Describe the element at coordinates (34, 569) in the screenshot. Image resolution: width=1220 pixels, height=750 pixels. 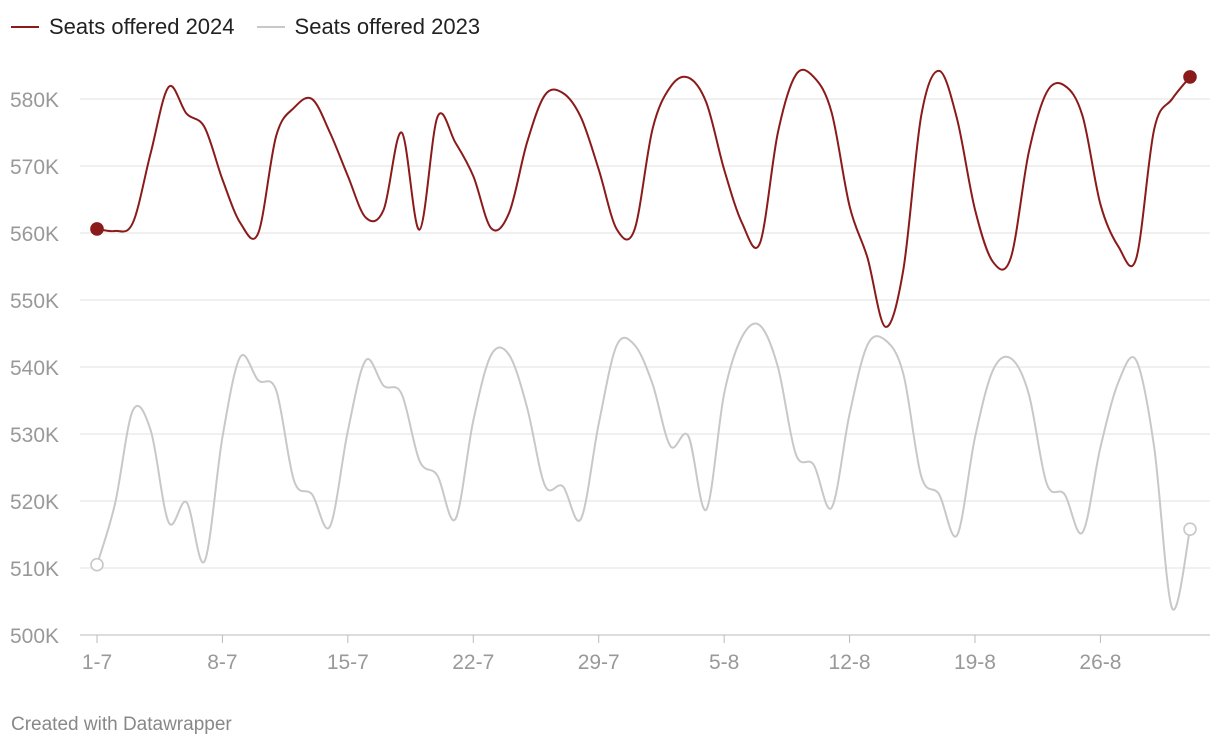
I see `y-tick-label: 510K` at that location.